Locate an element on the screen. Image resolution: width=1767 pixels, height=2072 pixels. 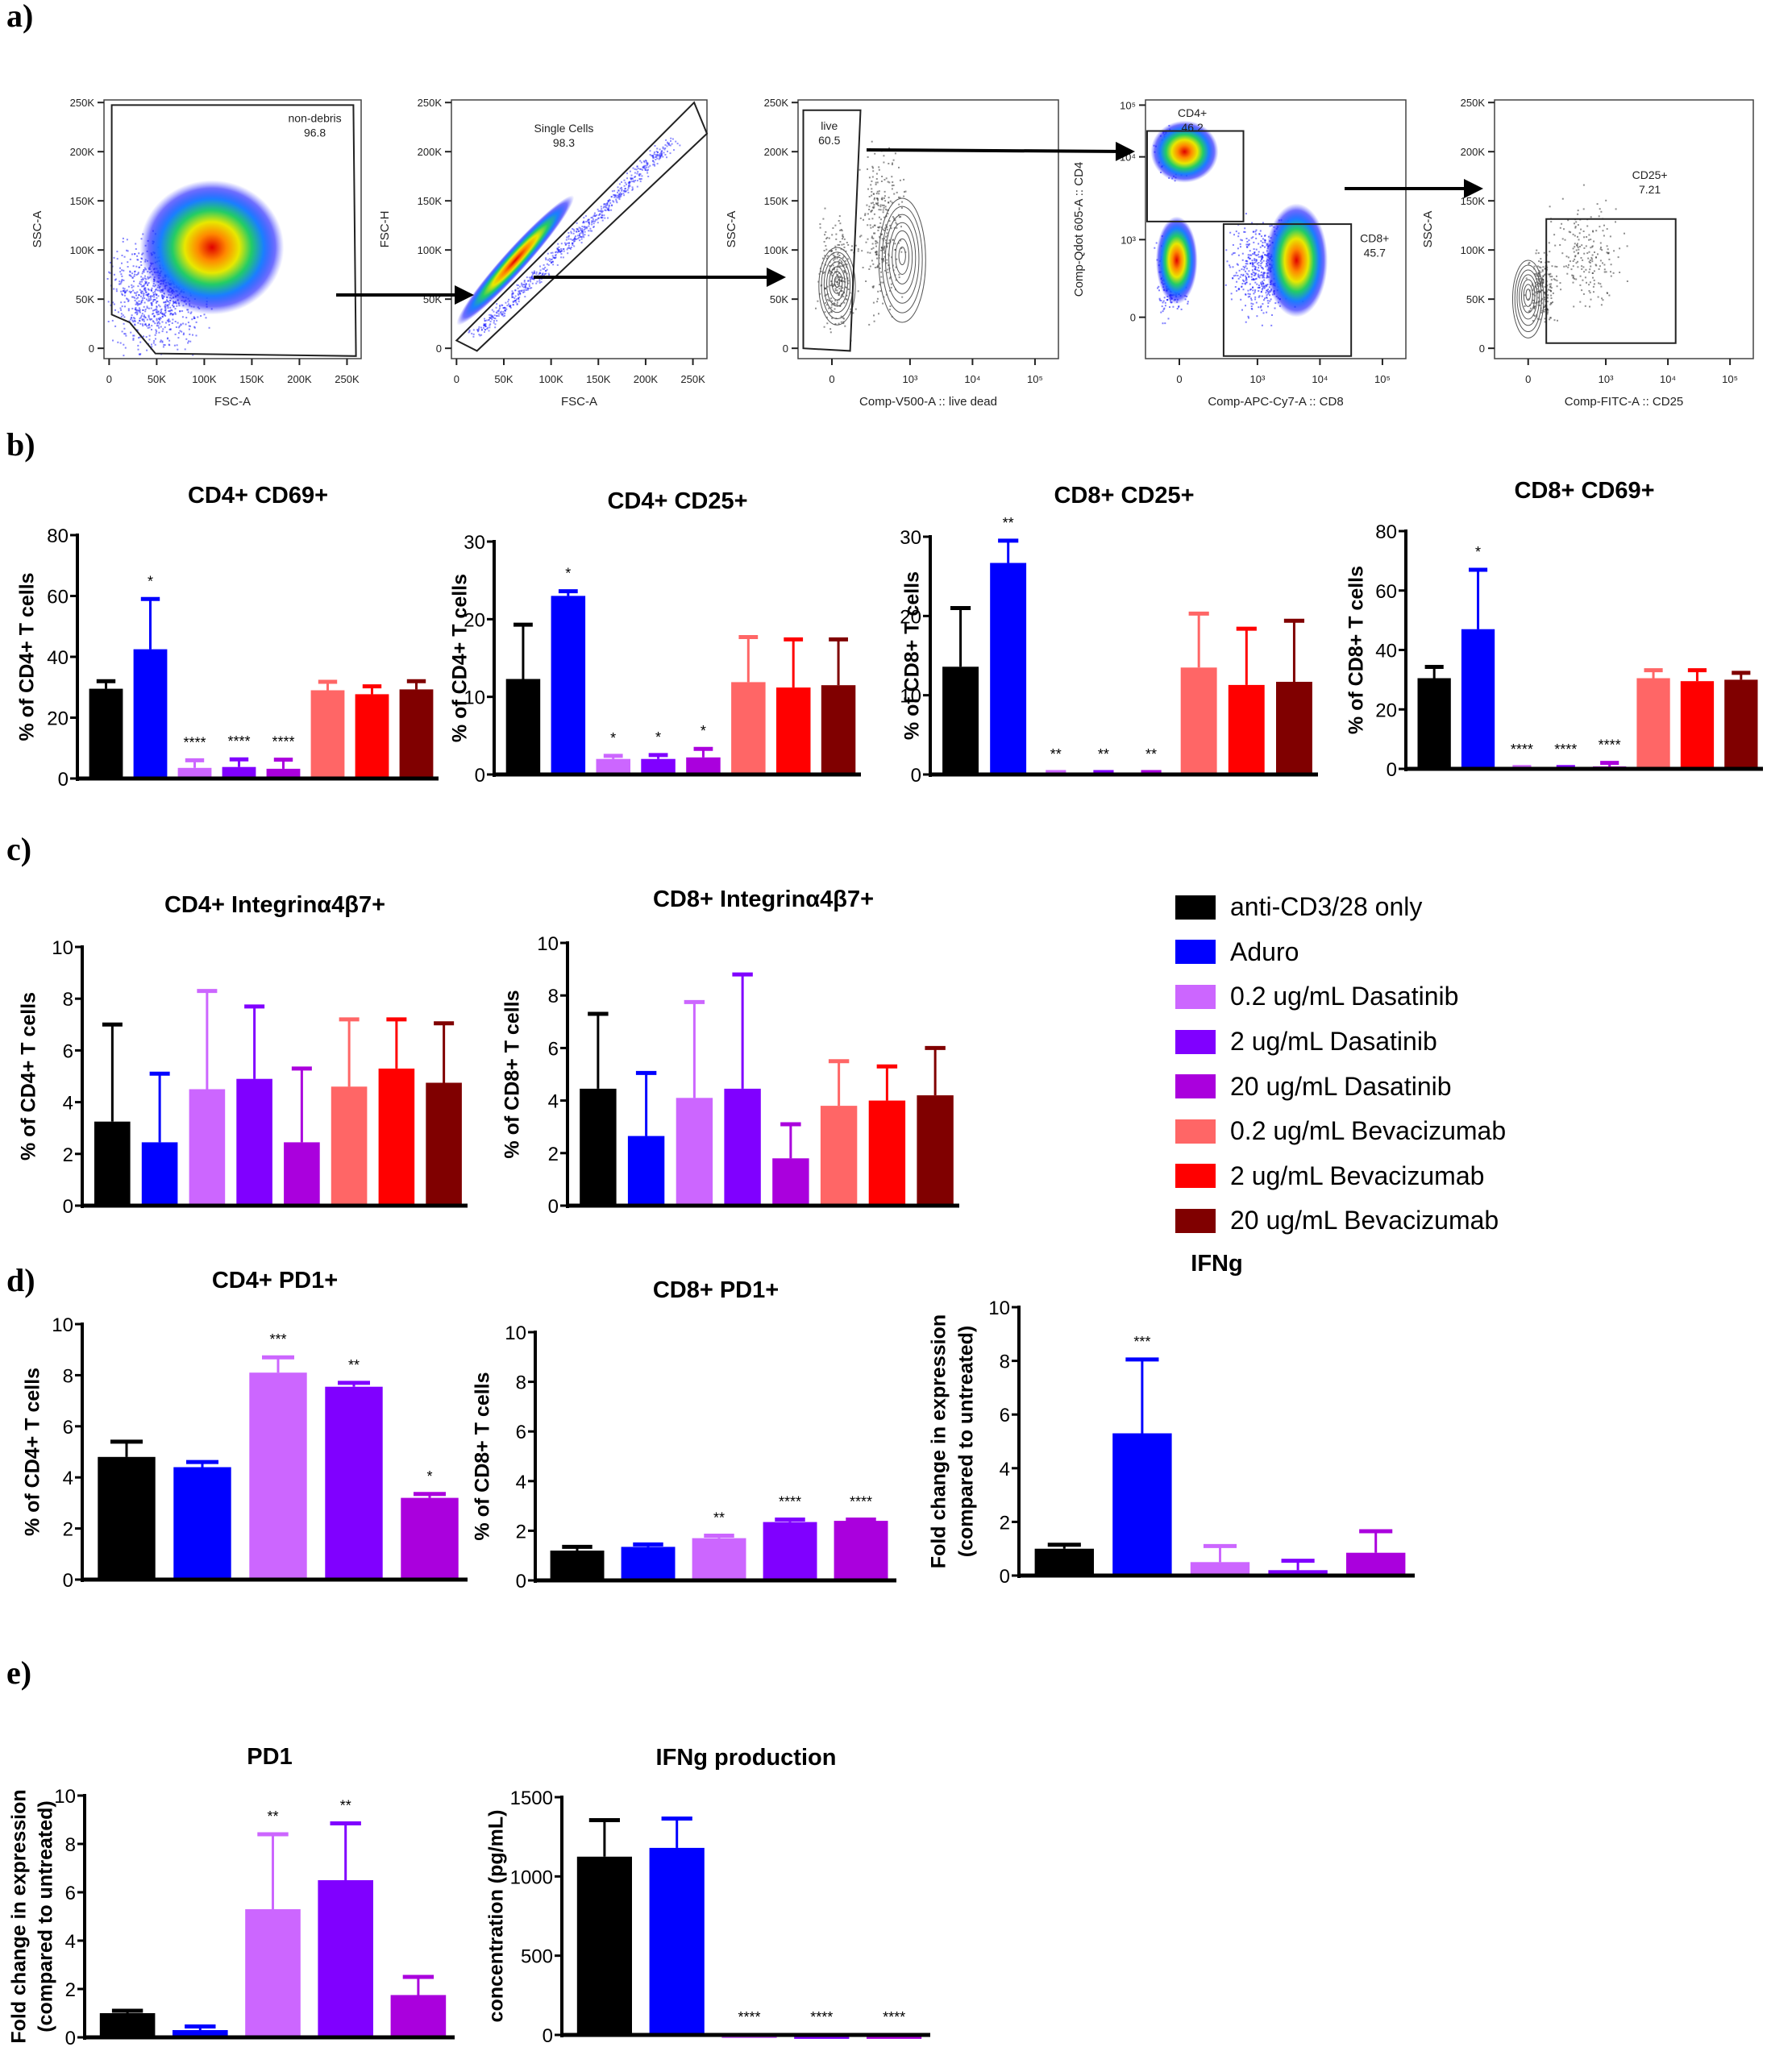
legend-label: 2 ug/mL Dasatinib is located at coordinates (1333, 1042).